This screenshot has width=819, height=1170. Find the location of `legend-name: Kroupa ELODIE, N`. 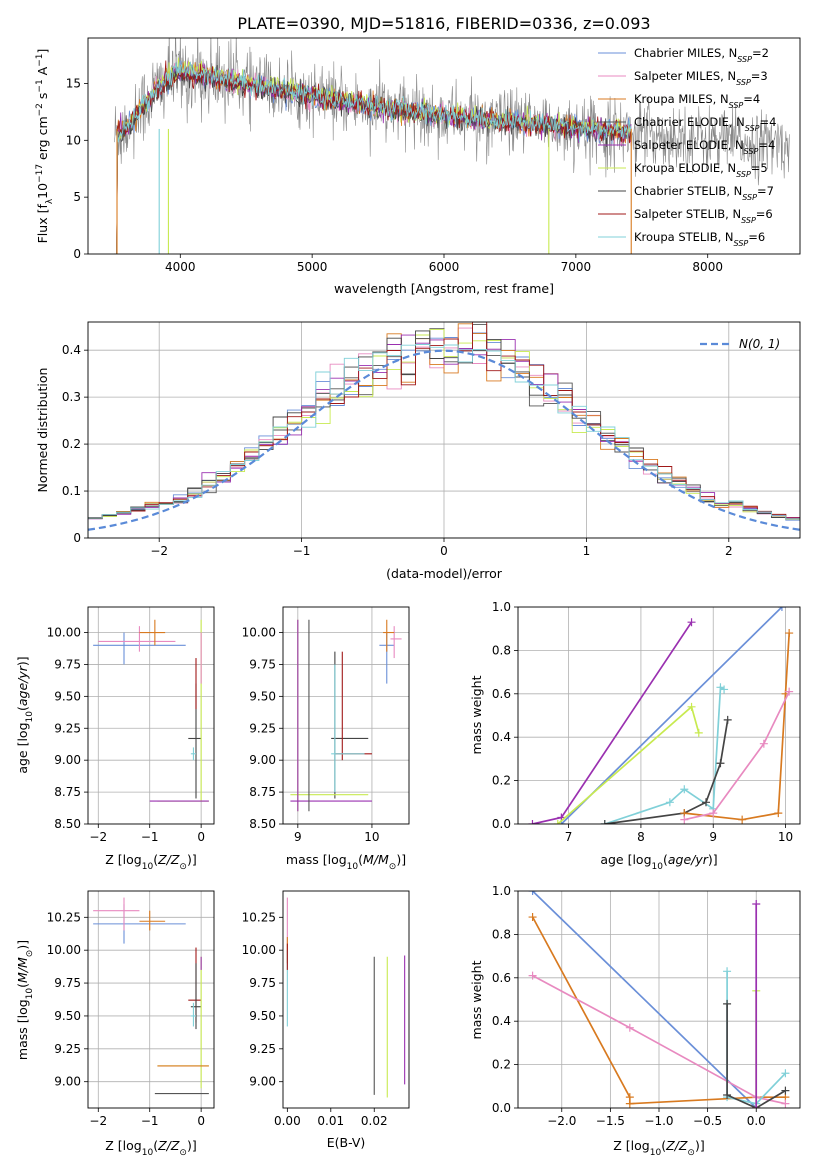

legend-name: Kroupa ELODIE, N is located at coordinates (685, 168).